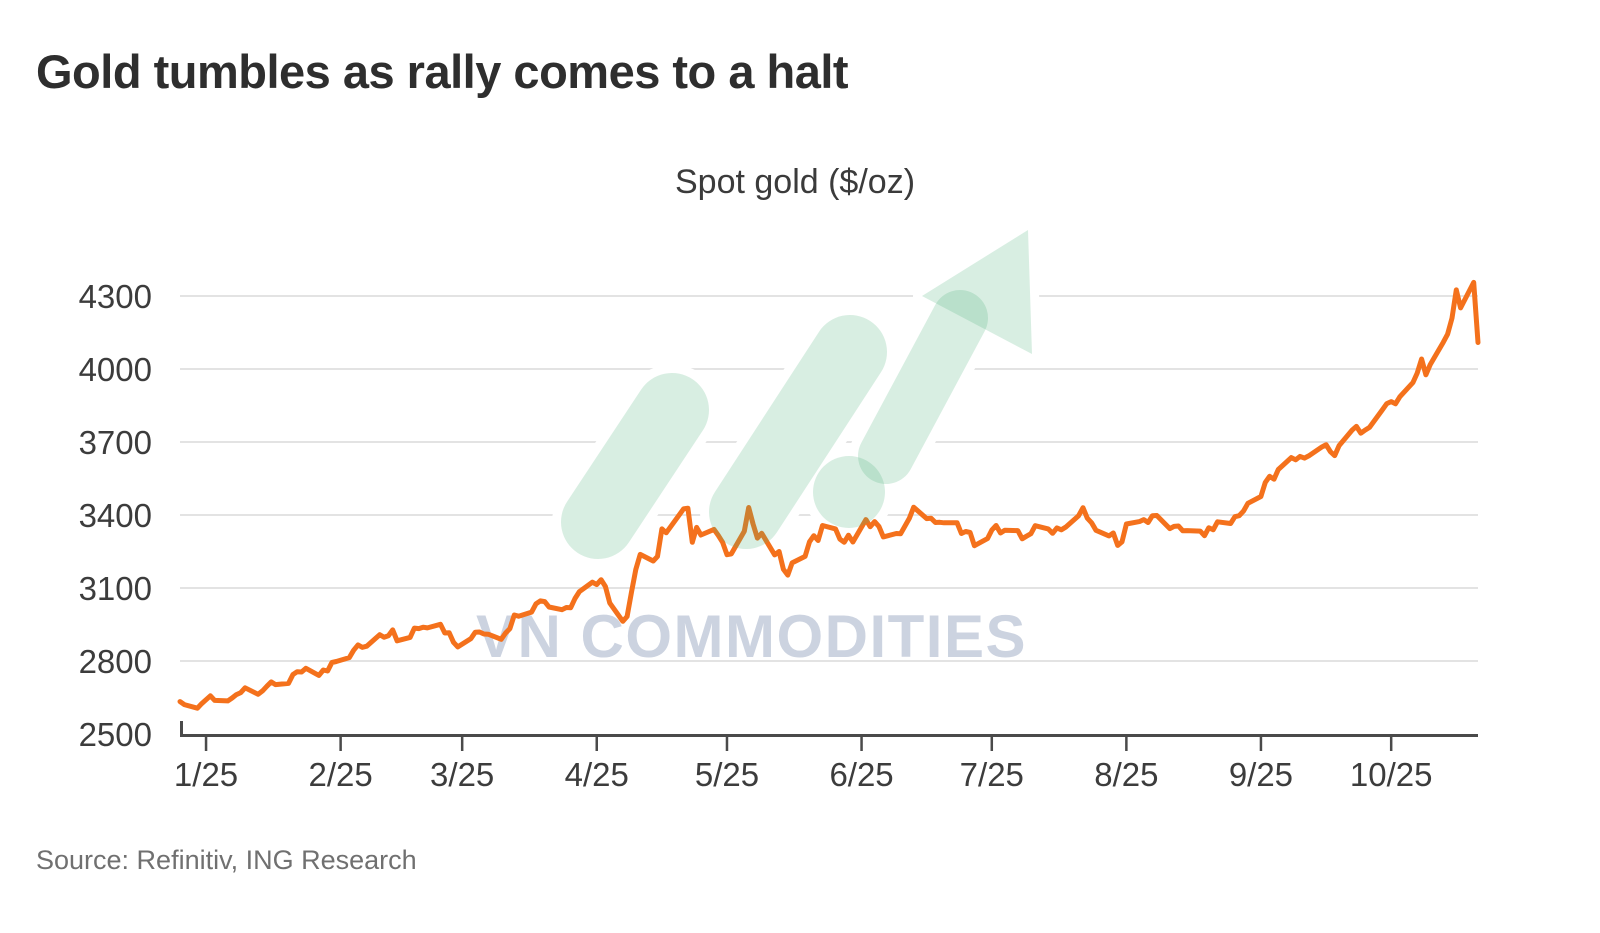  What do you see at coordinates (849, 492) in the screenshot?
I see `arrow-dot` at bounding box center [849, 492].